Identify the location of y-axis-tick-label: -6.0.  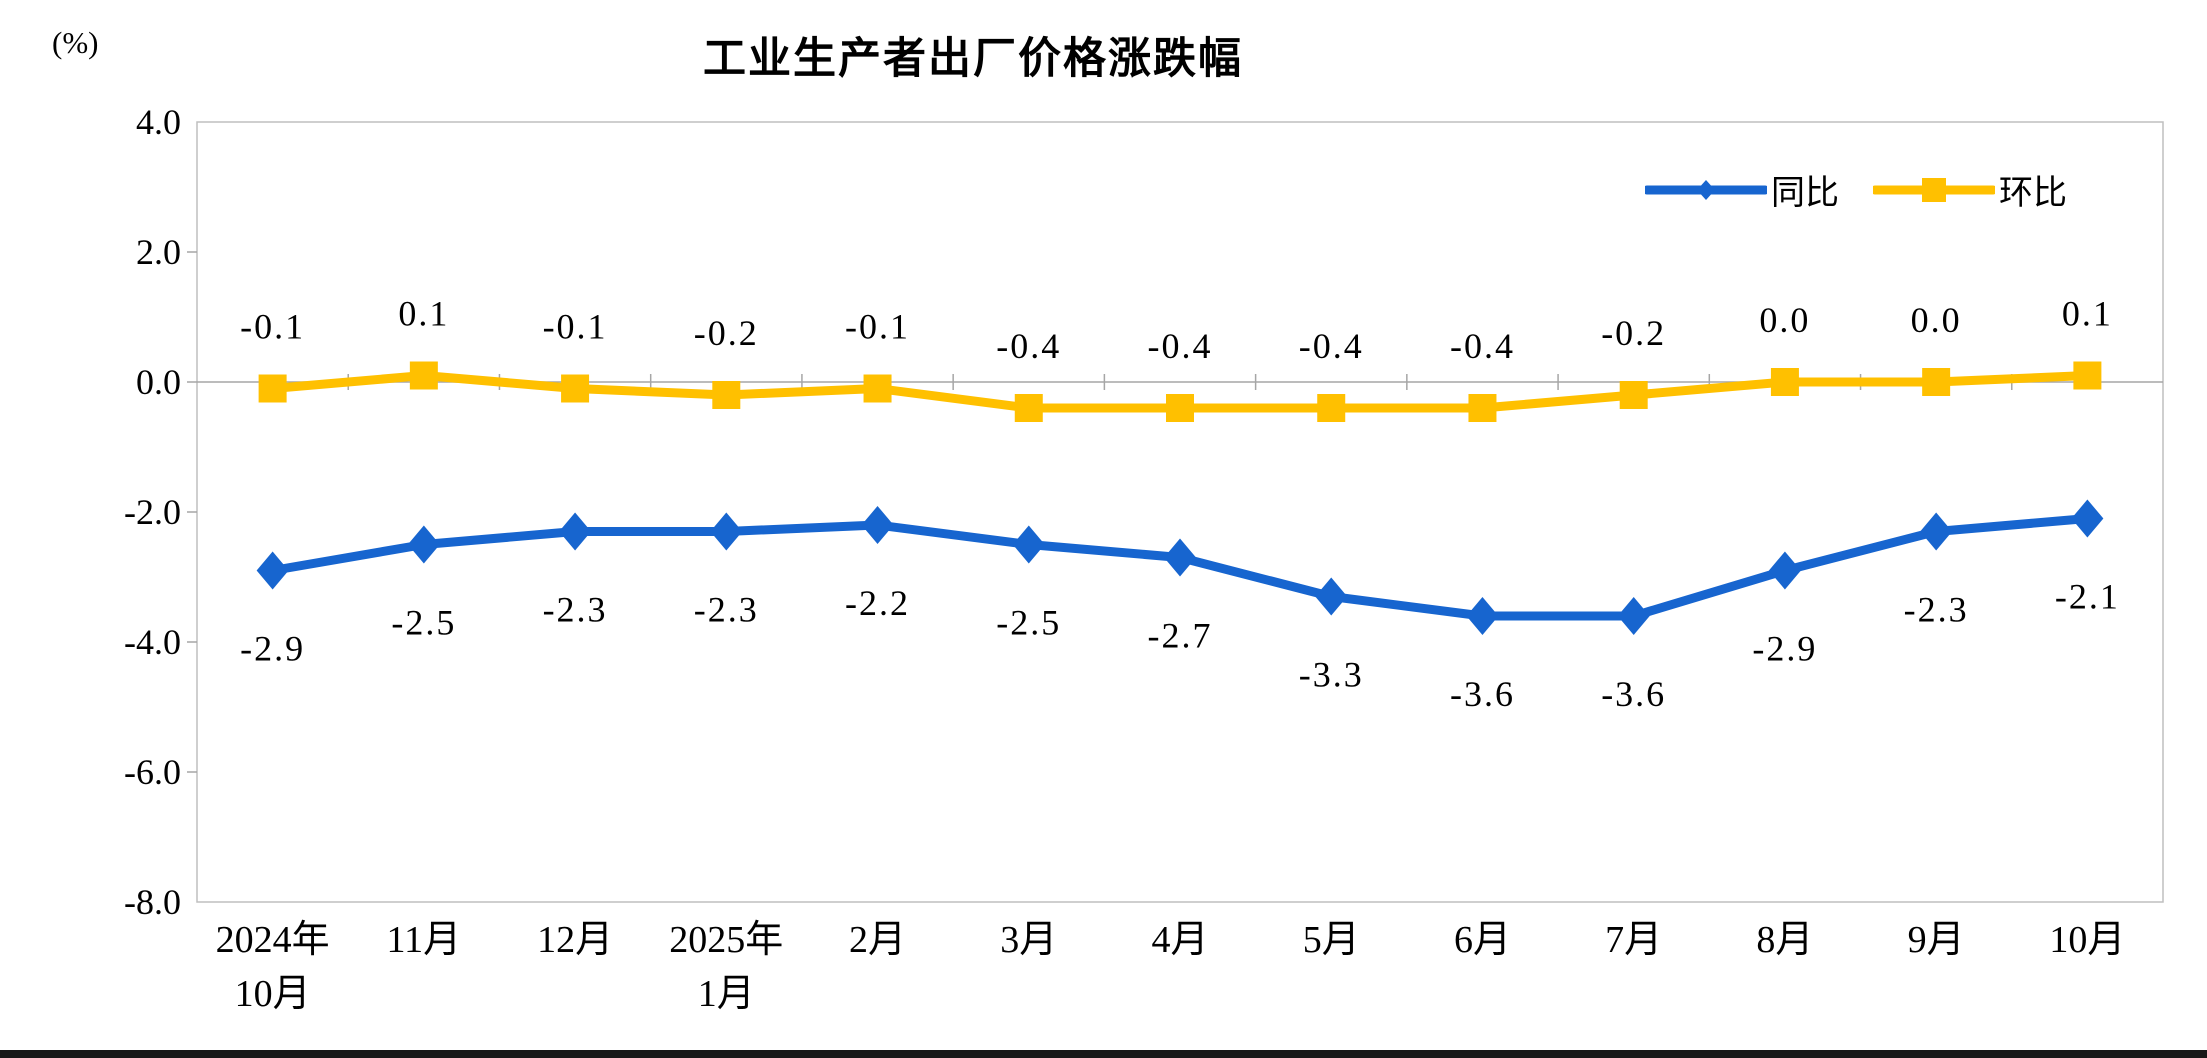
(152, 772).